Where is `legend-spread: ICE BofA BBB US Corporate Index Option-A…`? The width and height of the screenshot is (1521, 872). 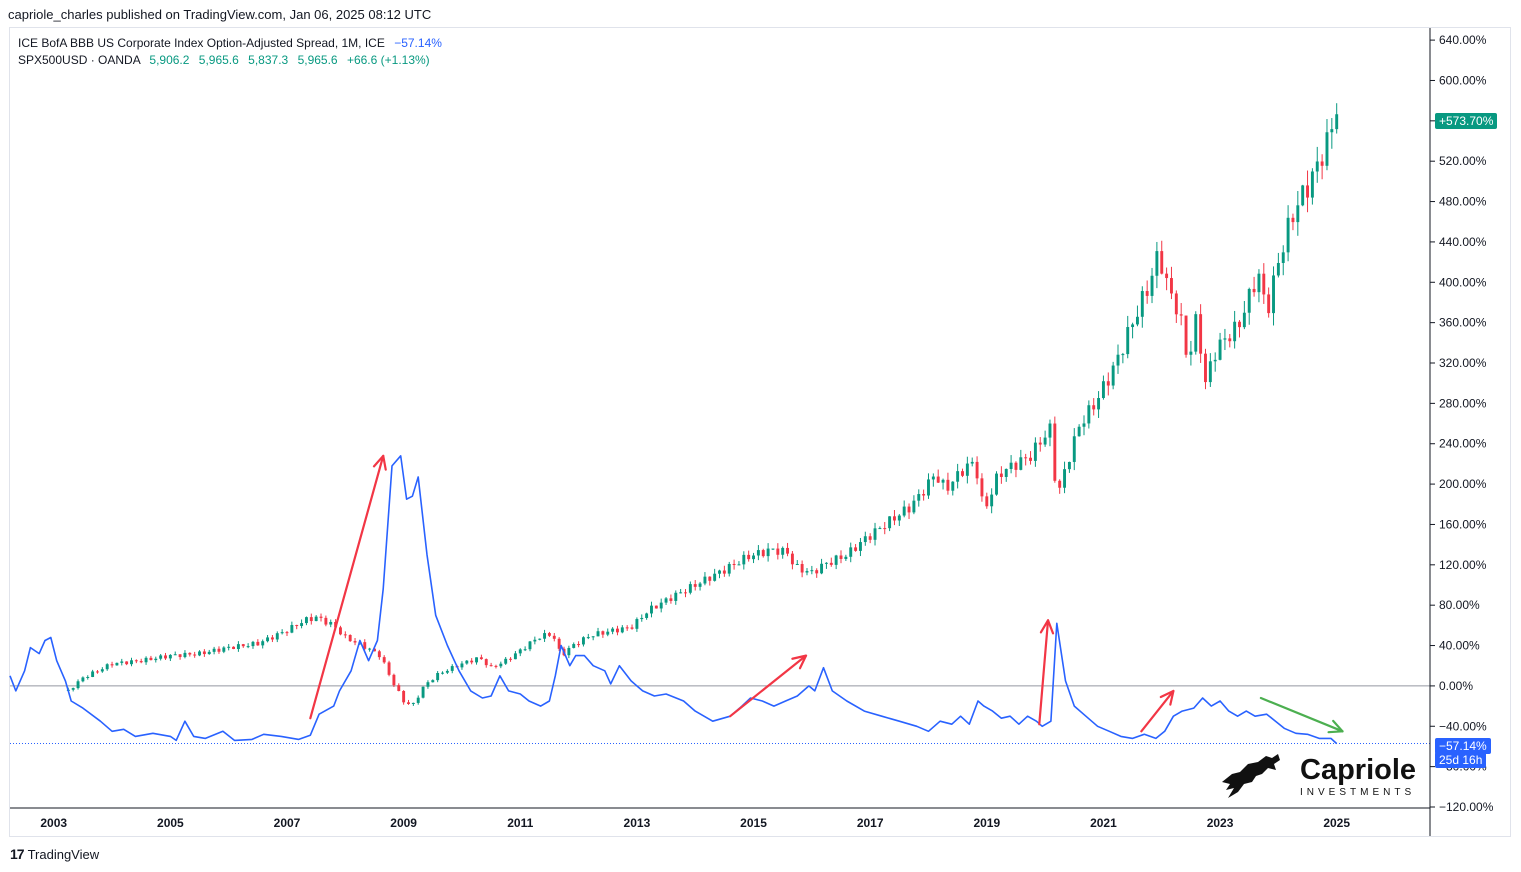 legend-spread: ICE BofA BBB US Corporate Index Option-A… is located at coordinates (230, 43).